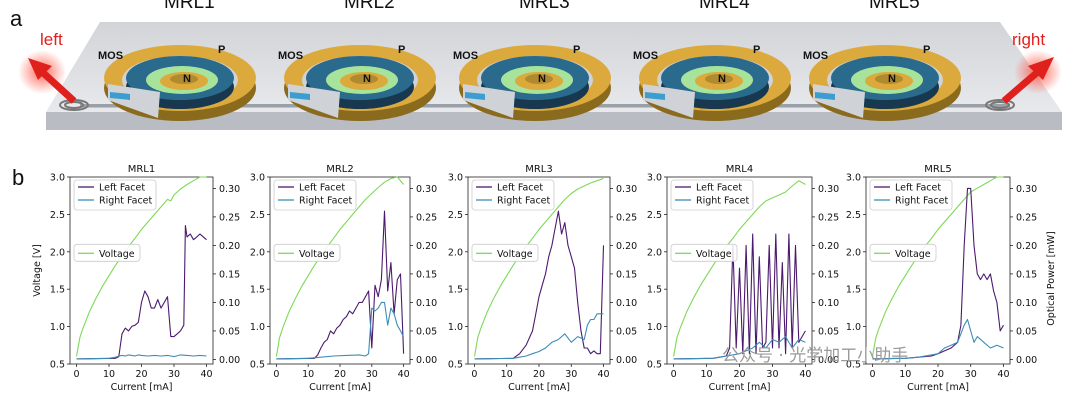  What do you see at coordinates (507, 374) in the screenshot?
I see `x-tick-label: 10` at bounding box center [507, 374].